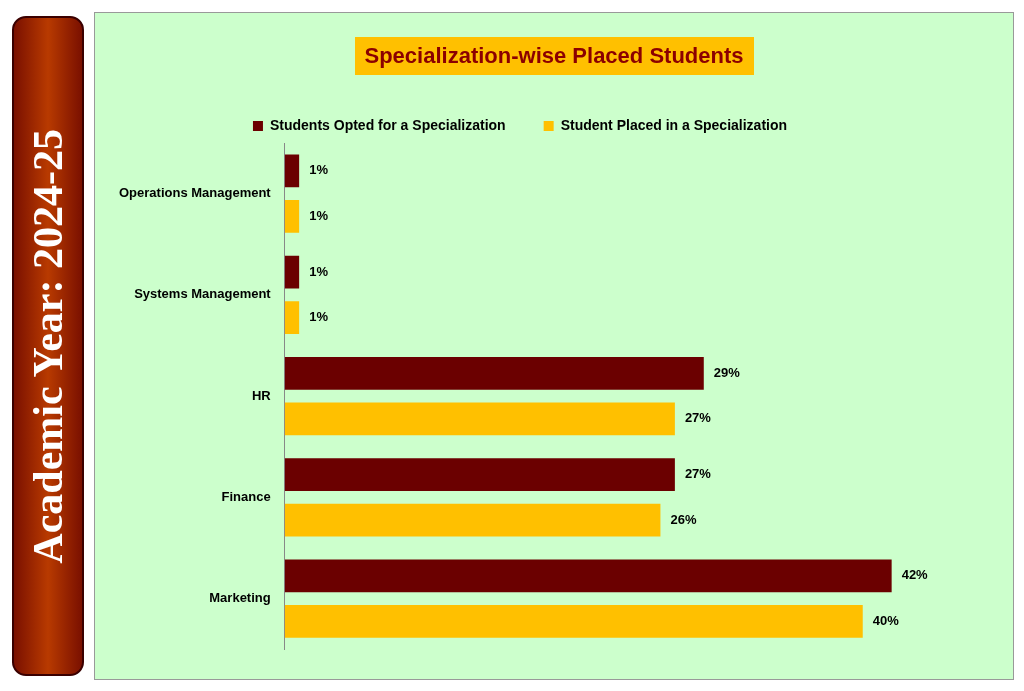  Describe the element at coordinates (727, 372) in the screenshot. I see `data-label: 29%` at that location.